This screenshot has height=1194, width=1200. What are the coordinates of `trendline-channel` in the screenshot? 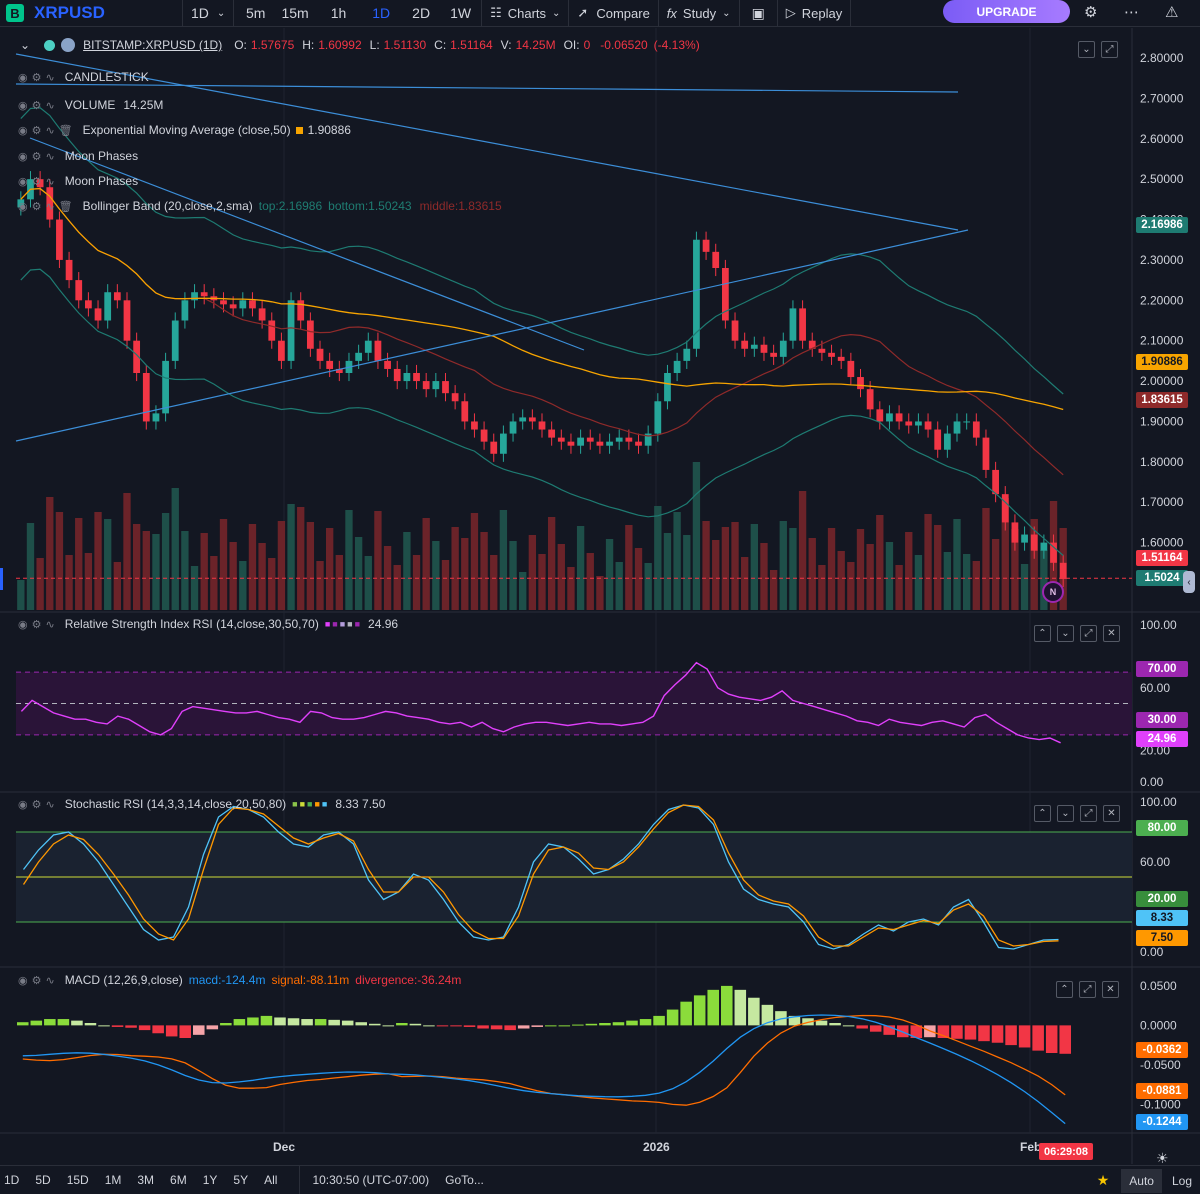 It's located at (307, 244).